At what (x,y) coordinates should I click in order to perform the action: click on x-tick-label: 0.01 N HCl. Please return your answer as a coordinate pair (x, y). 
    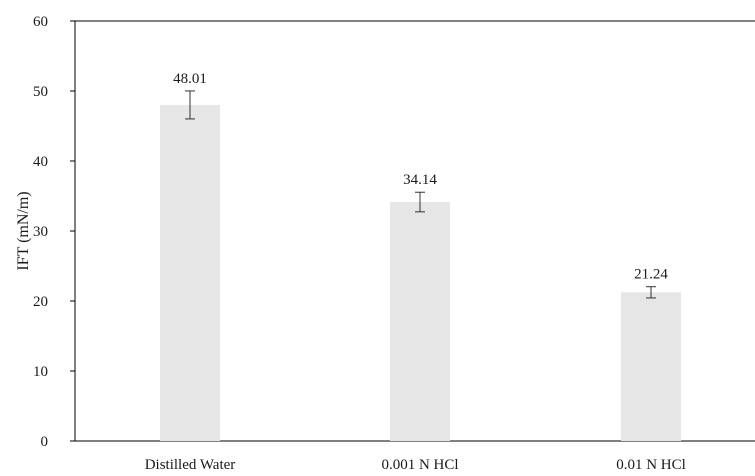
    Looking at the image, I should click on (651, 465).